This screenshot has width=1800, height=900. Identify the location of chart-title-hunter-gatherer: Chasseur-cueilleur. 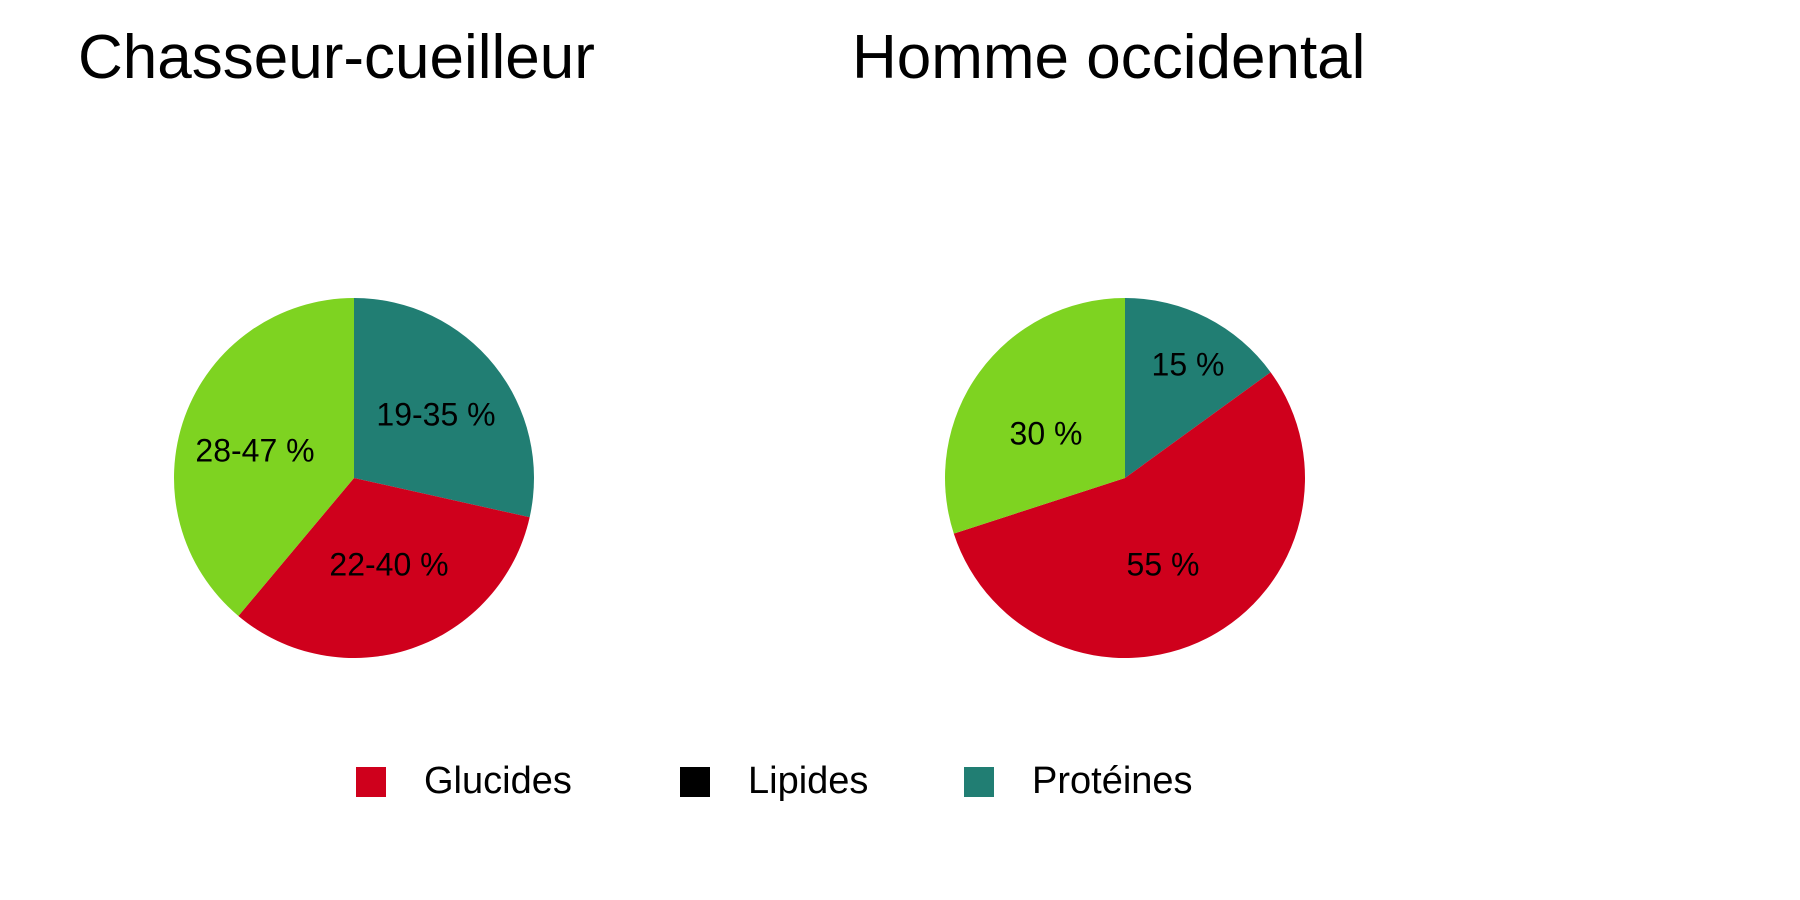
(336, 57).